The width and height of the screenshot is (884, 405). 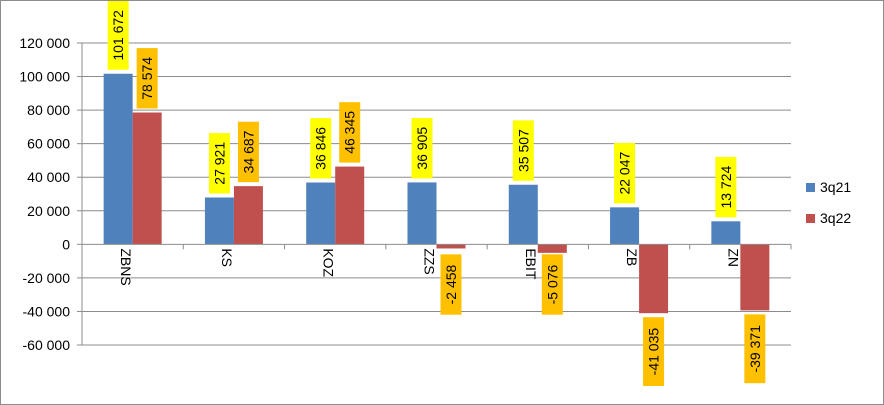 I want to click on data-label: 34 687, so click(x=248, y=151).